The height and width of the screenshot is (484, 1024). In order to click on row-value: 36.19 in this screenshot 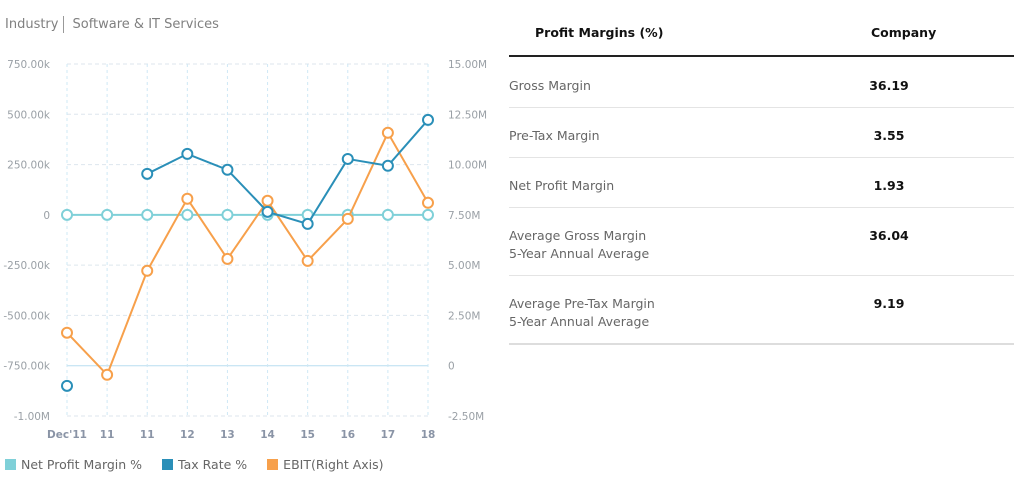, I will do `click(889, 85)`.